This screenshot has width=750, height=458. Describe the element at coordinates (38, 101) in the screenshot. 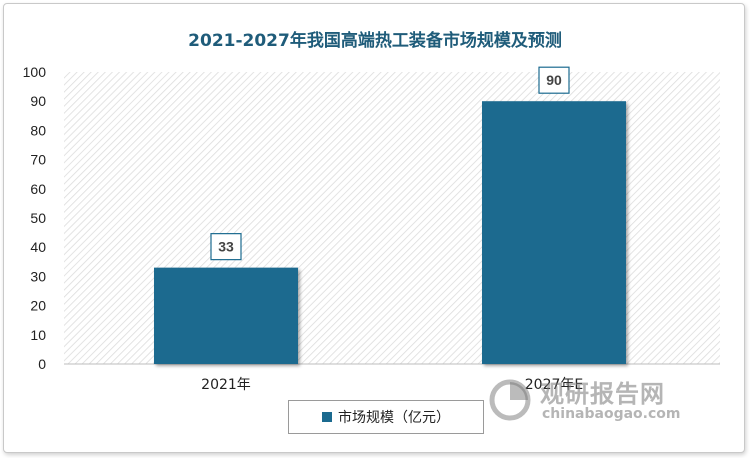

I see `y-tick-label: 90` at that location.